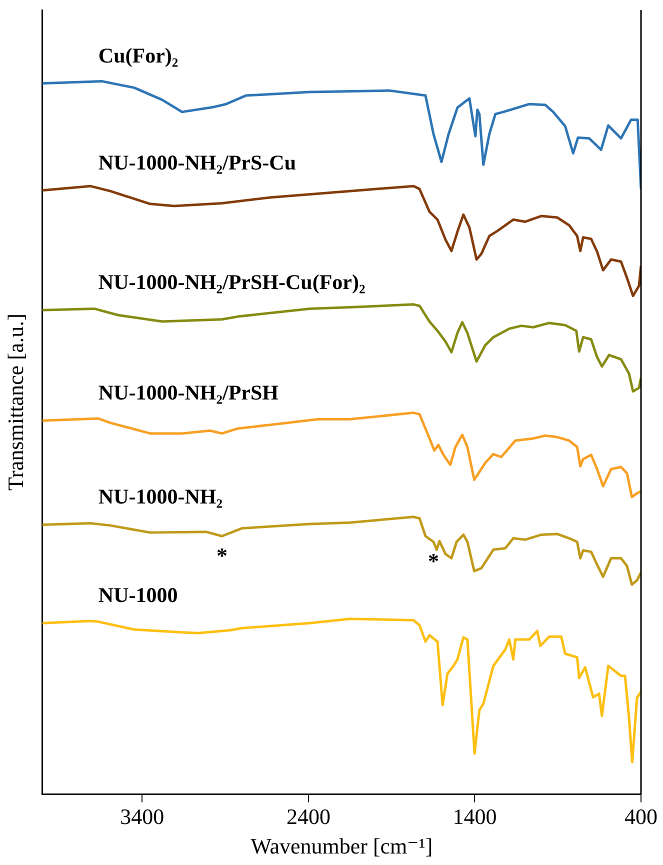 Image resolution: width=663 pixels, height=865 pixels. Describe the element at coordinates (138, 55) in the screenshot. I see `series-label: Cu(For)₂` at that location.